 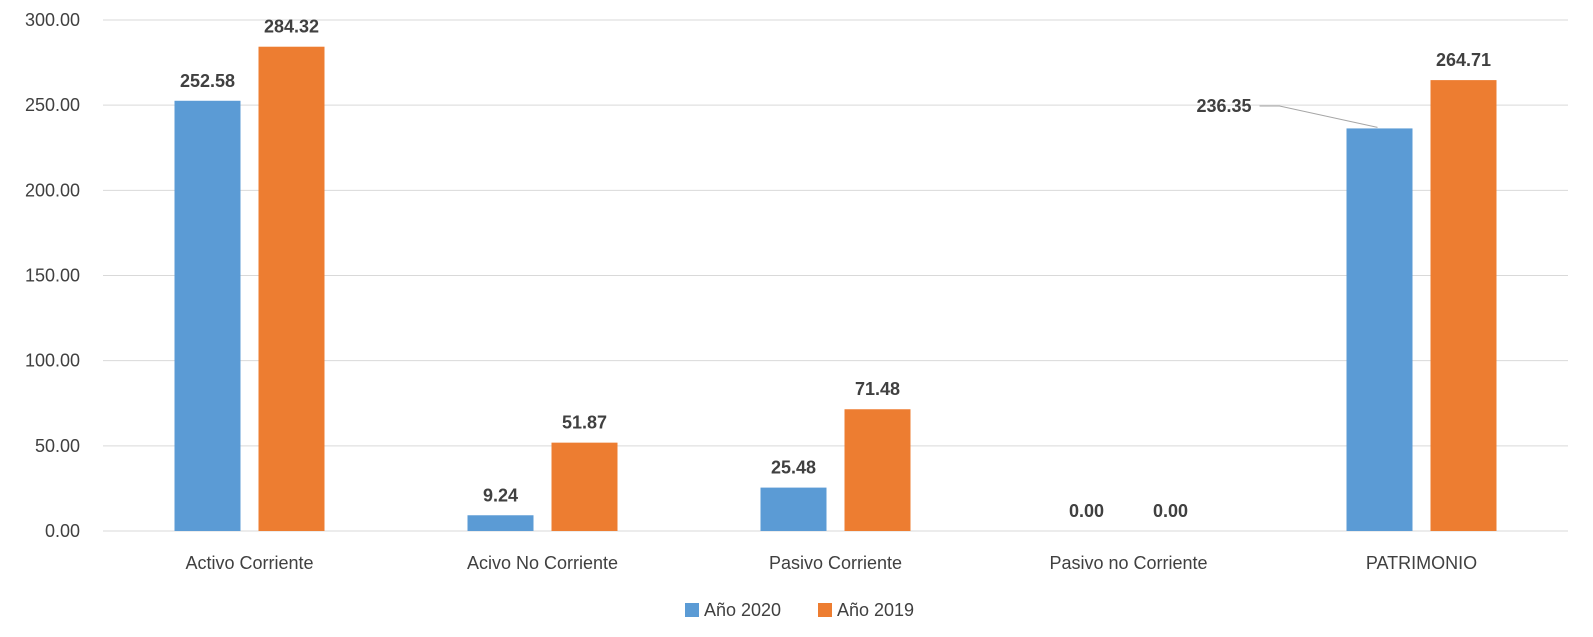 I want to click on category-label: Activo Corriente, so click(x=249, y=563).